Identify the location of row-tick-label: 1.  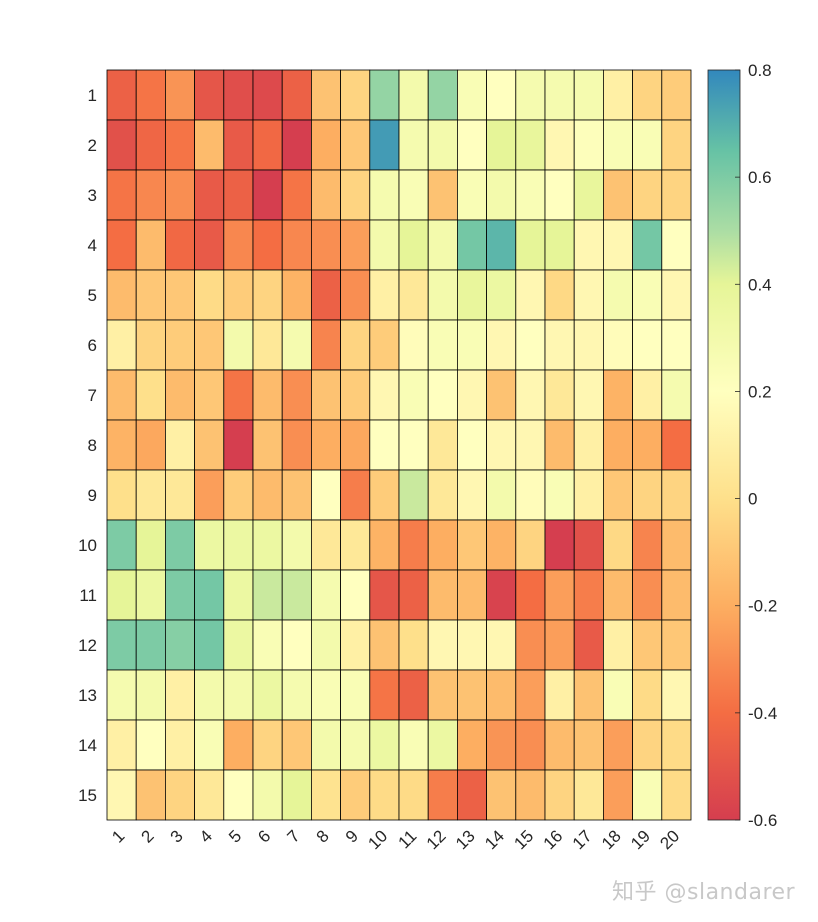
(92, 95).